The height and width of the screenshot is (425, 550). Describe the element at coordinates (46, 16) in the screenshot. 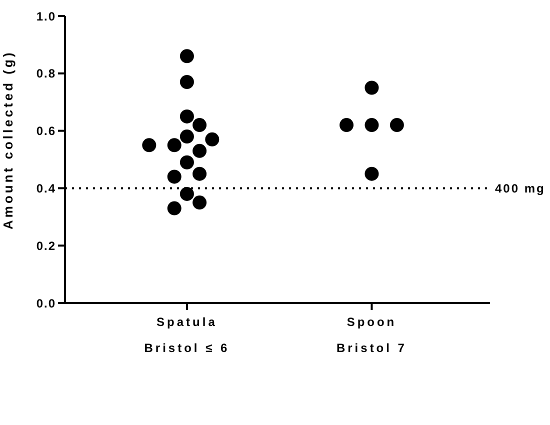

I see `y-tick-label: 1.0` at that location.